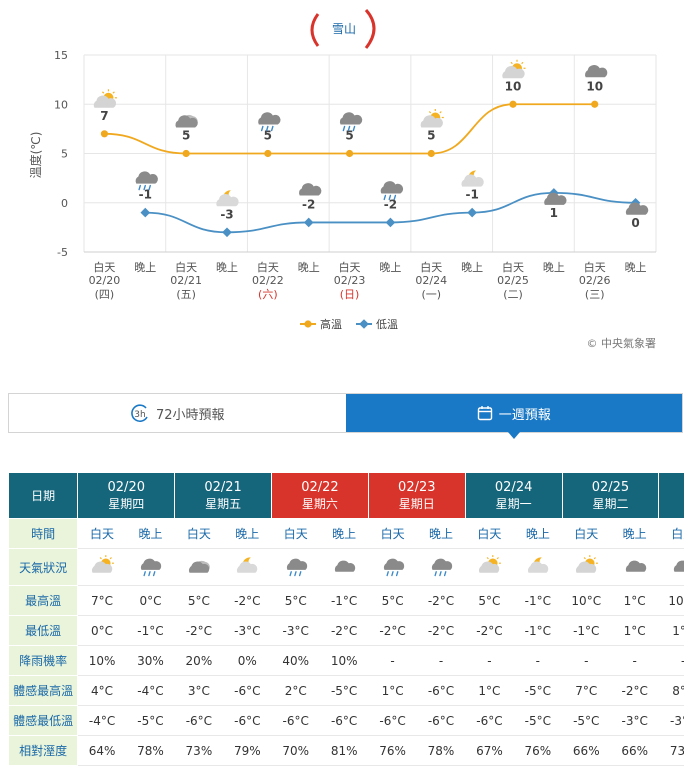  I want to click on cell-rh: 73%, so click(671, 750).